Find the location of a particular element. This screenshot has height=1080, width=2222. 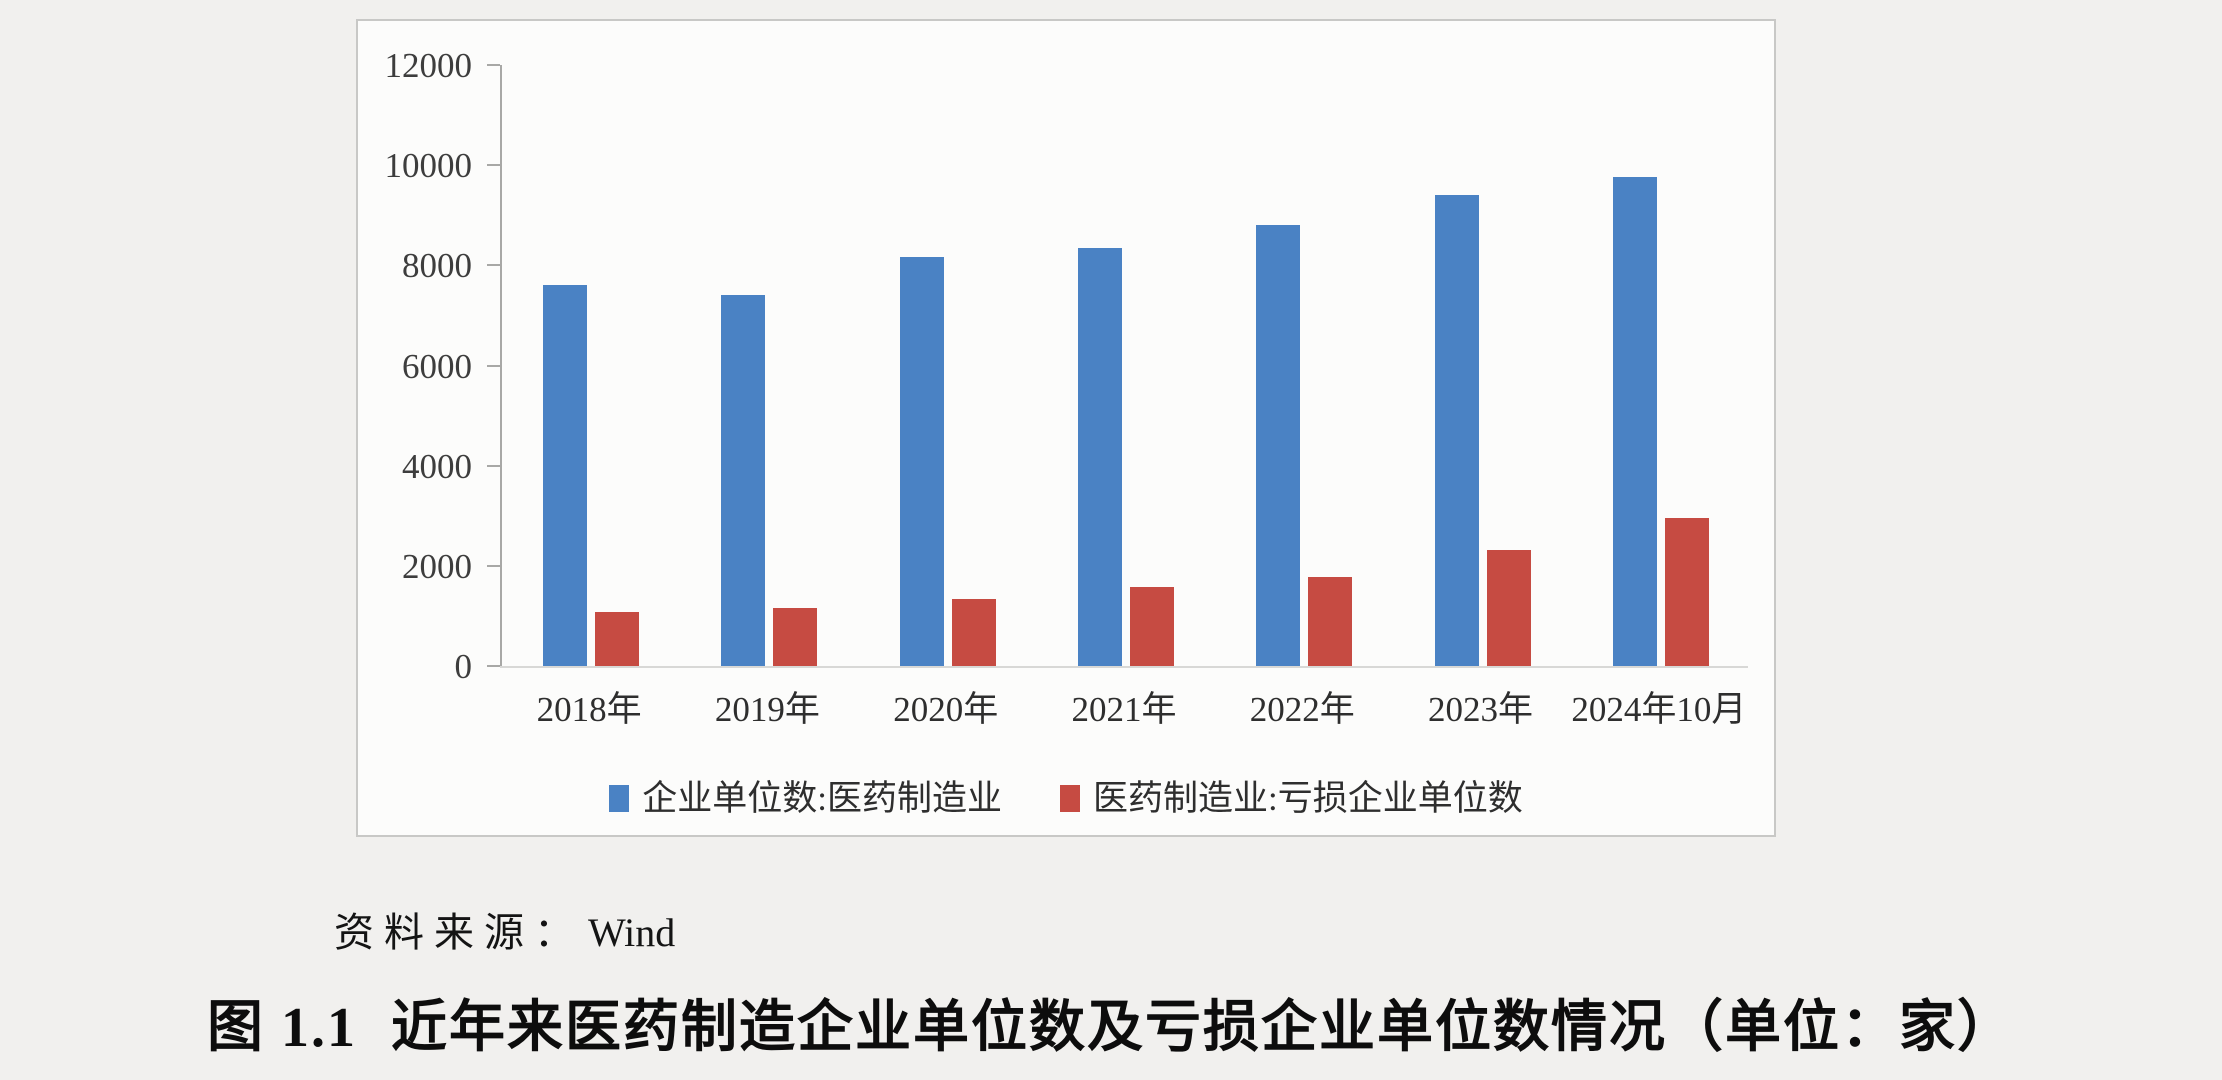

red-bar-2019年 is located at coordinates (795, 637).